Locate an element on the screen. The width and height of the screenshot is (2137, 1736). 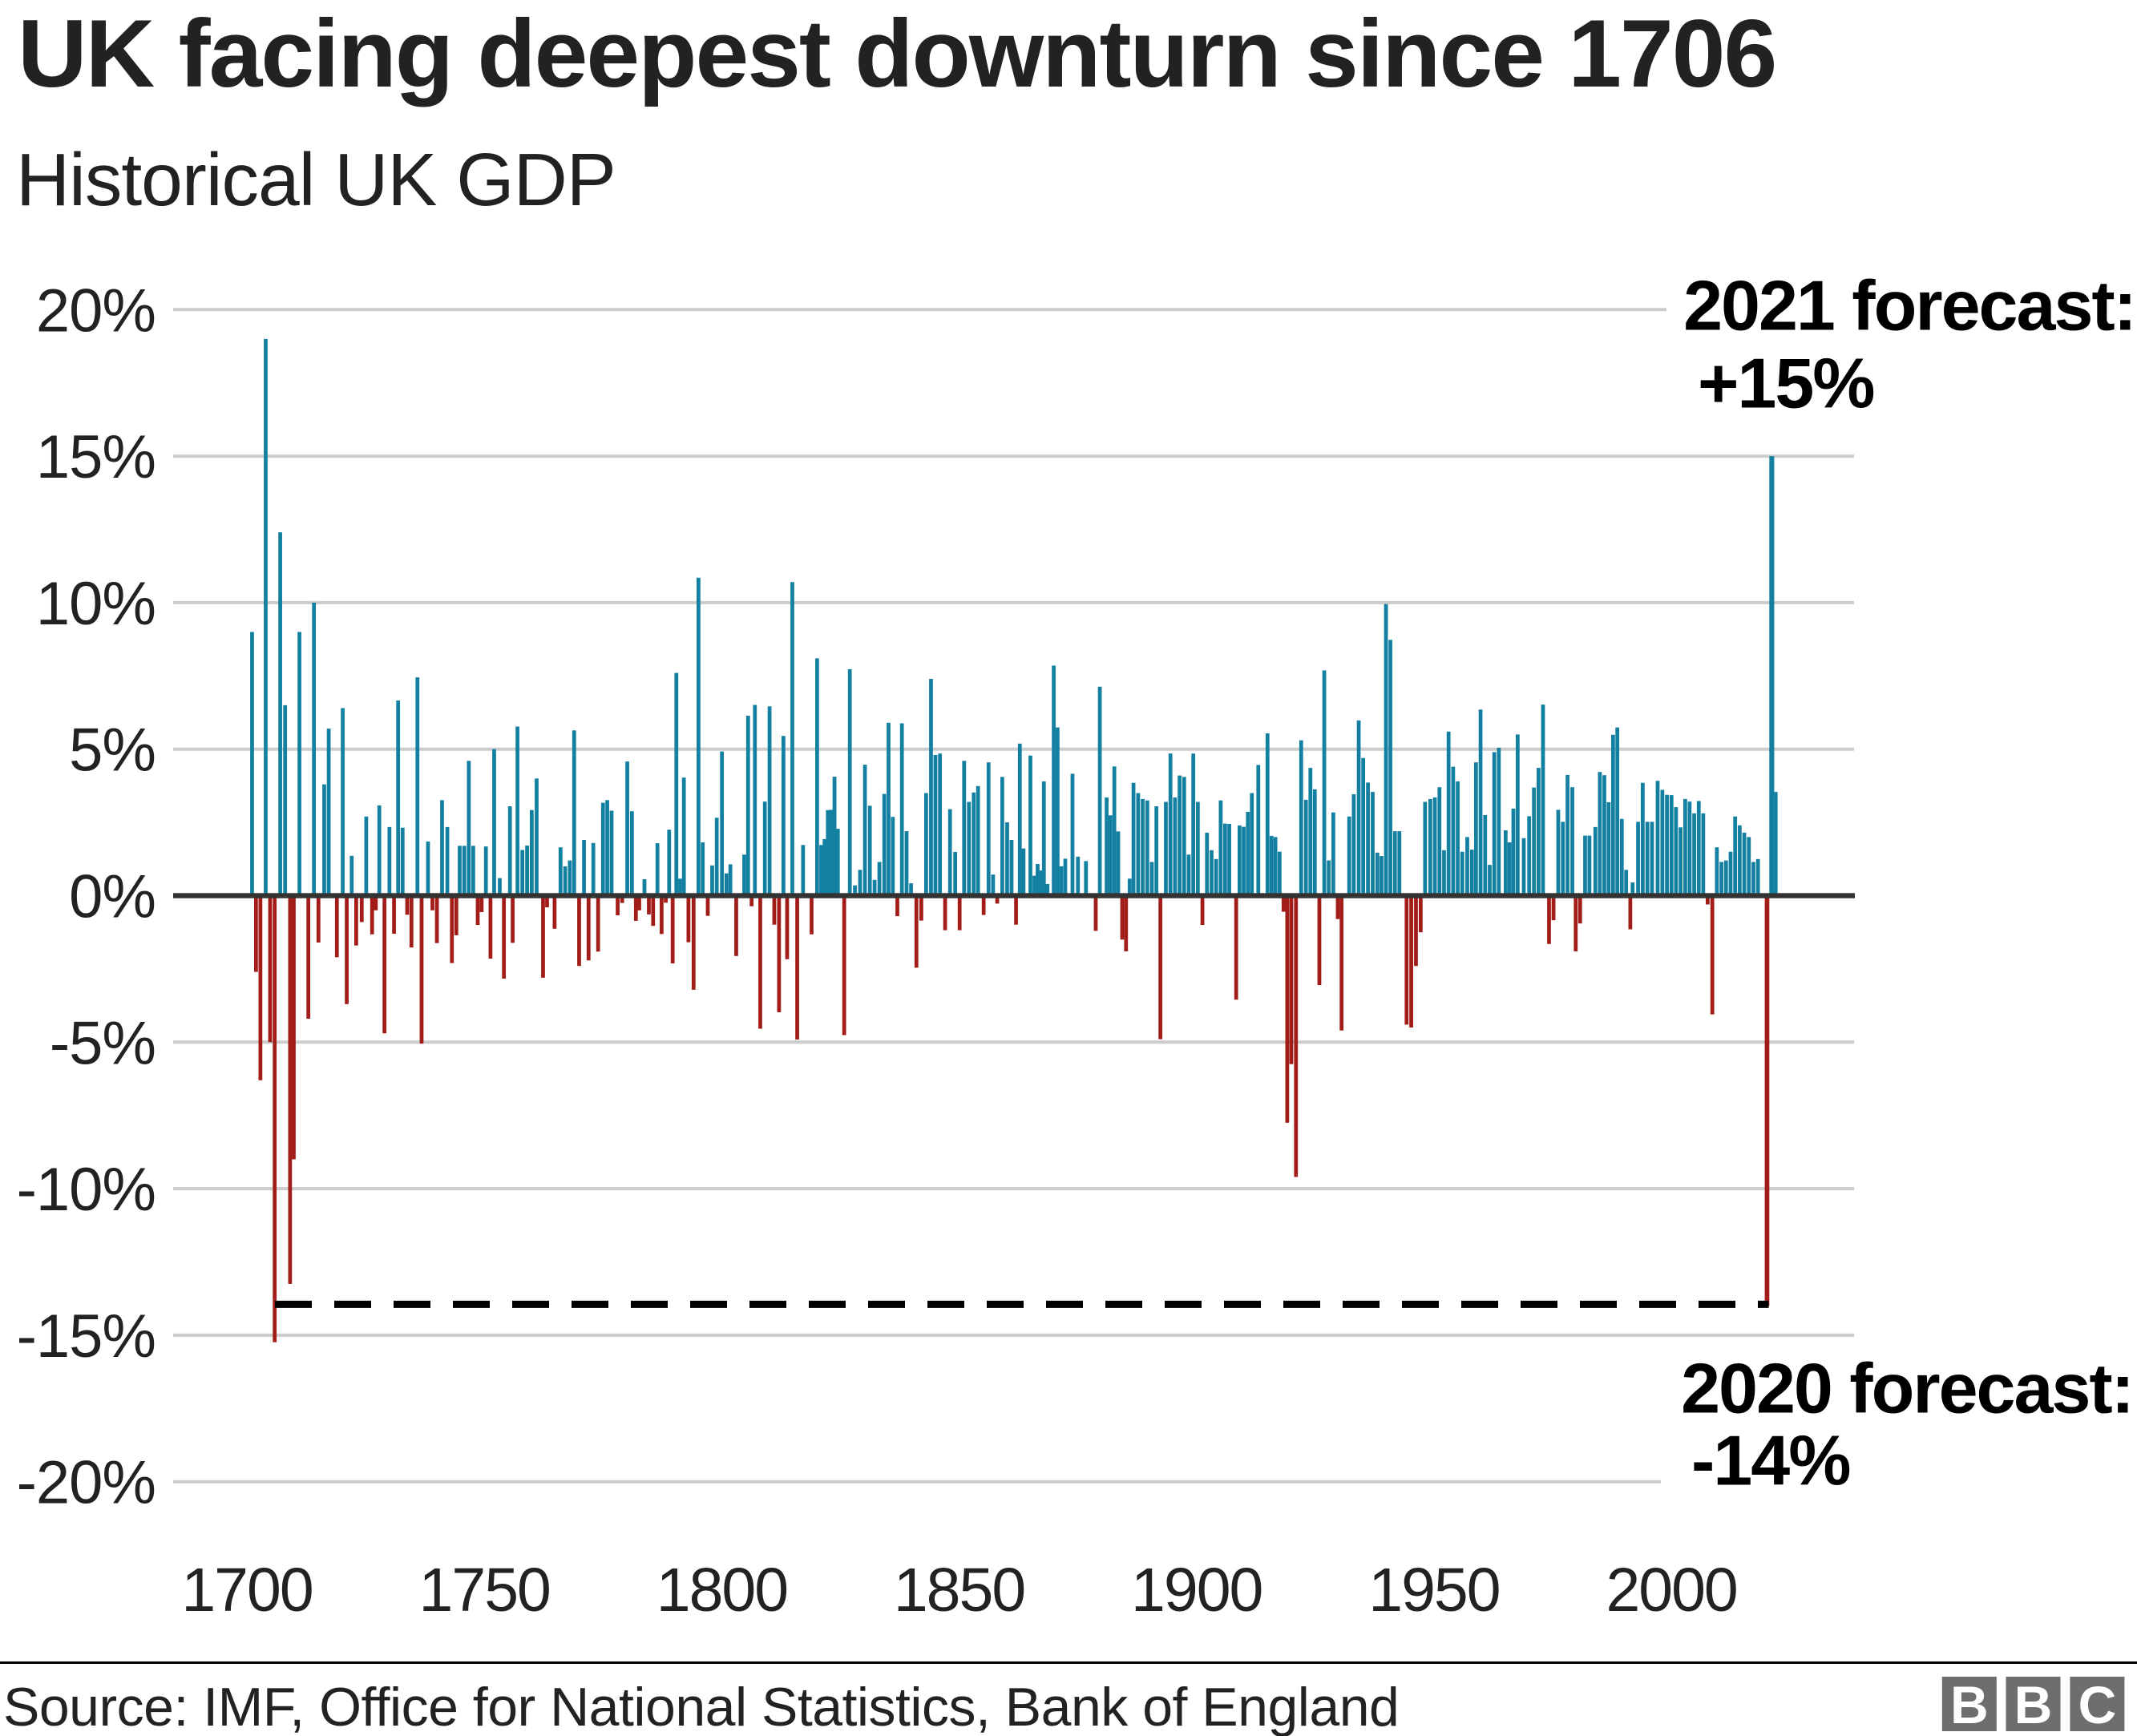
svg-text: 1850 is located at coordinates (959, 1591).